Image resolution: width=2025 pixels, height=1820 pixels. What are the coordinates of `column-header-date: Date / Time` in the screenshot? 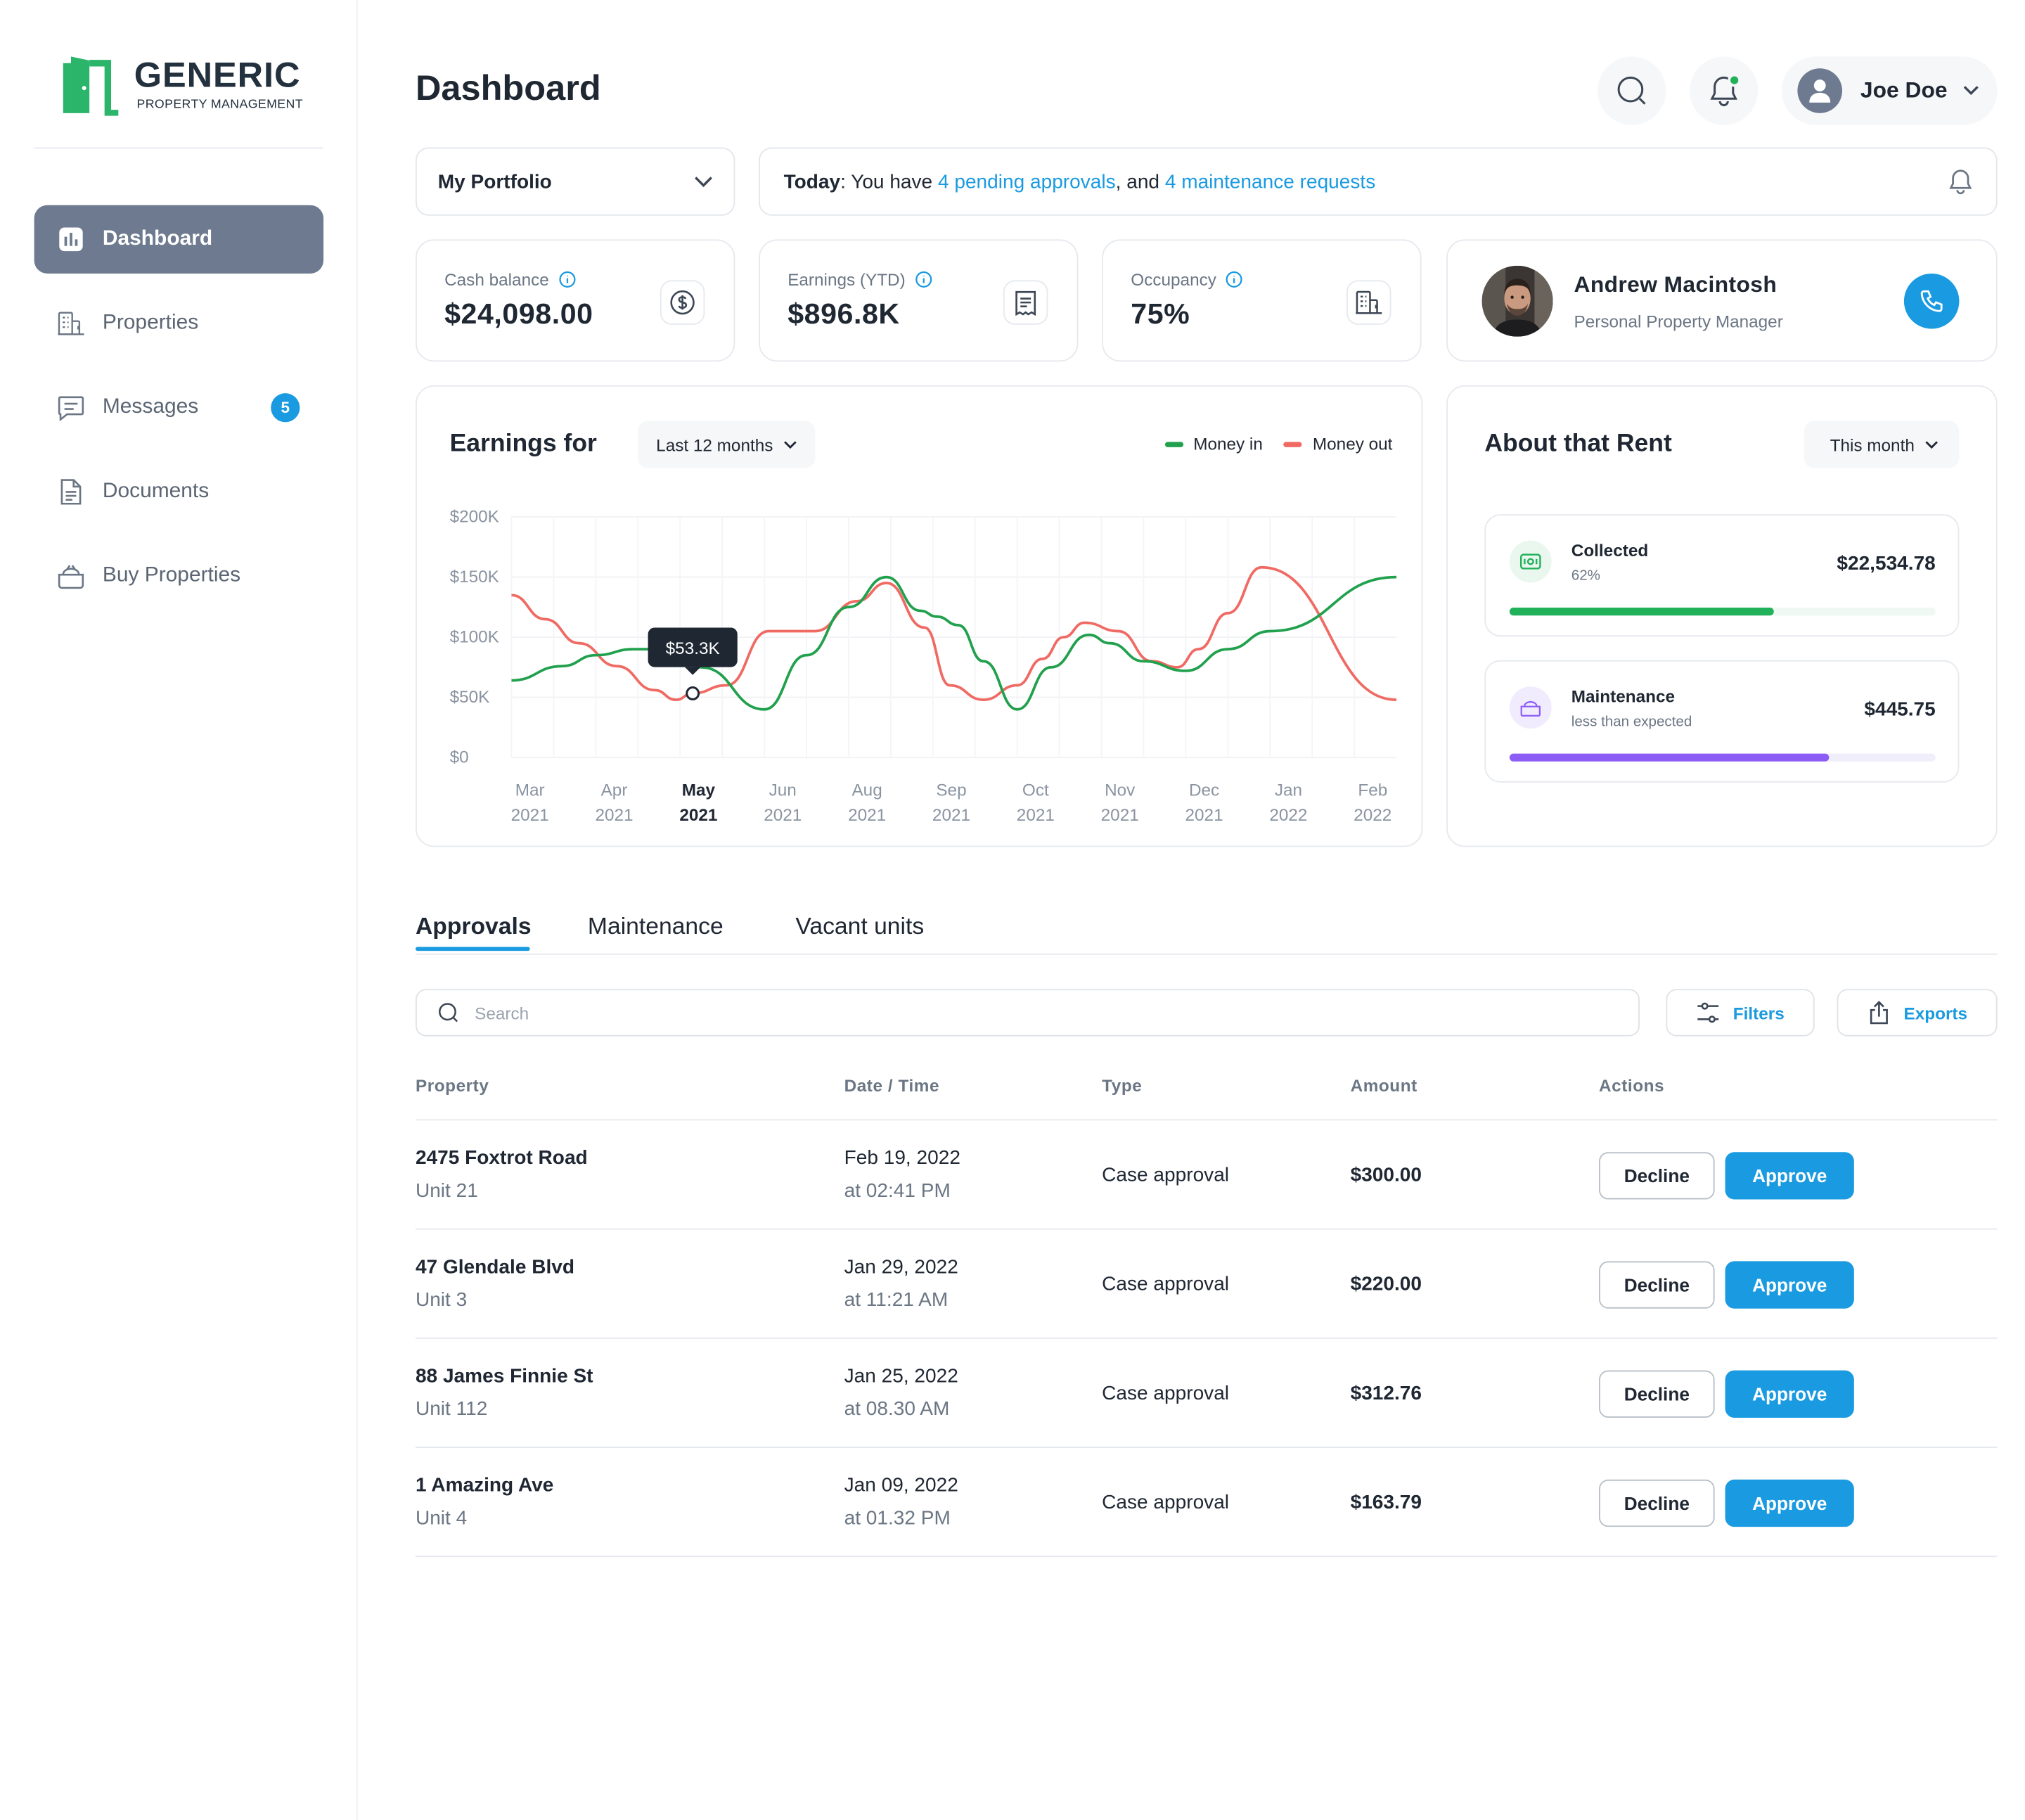 It's located at (892, 1085).